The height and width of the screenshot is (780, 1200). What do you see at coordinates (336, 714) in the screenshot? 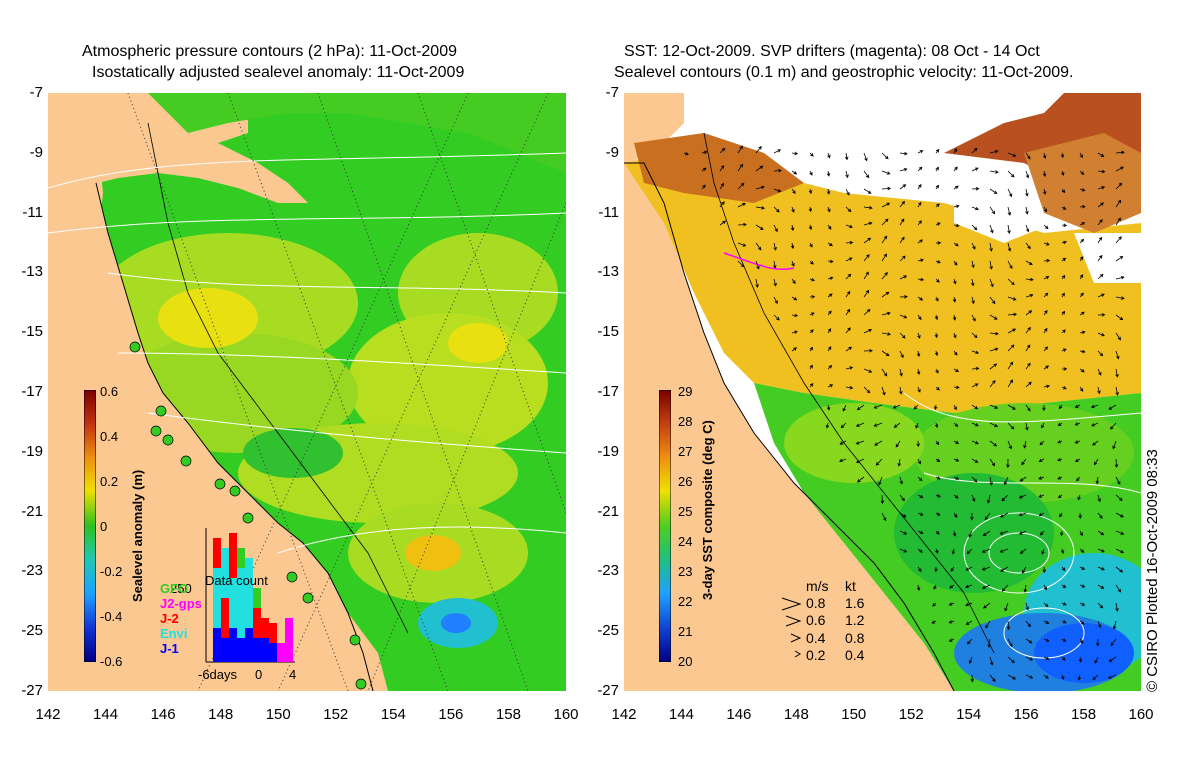
I see `left-xtick-5: 152` at bounding box center [336, 714].